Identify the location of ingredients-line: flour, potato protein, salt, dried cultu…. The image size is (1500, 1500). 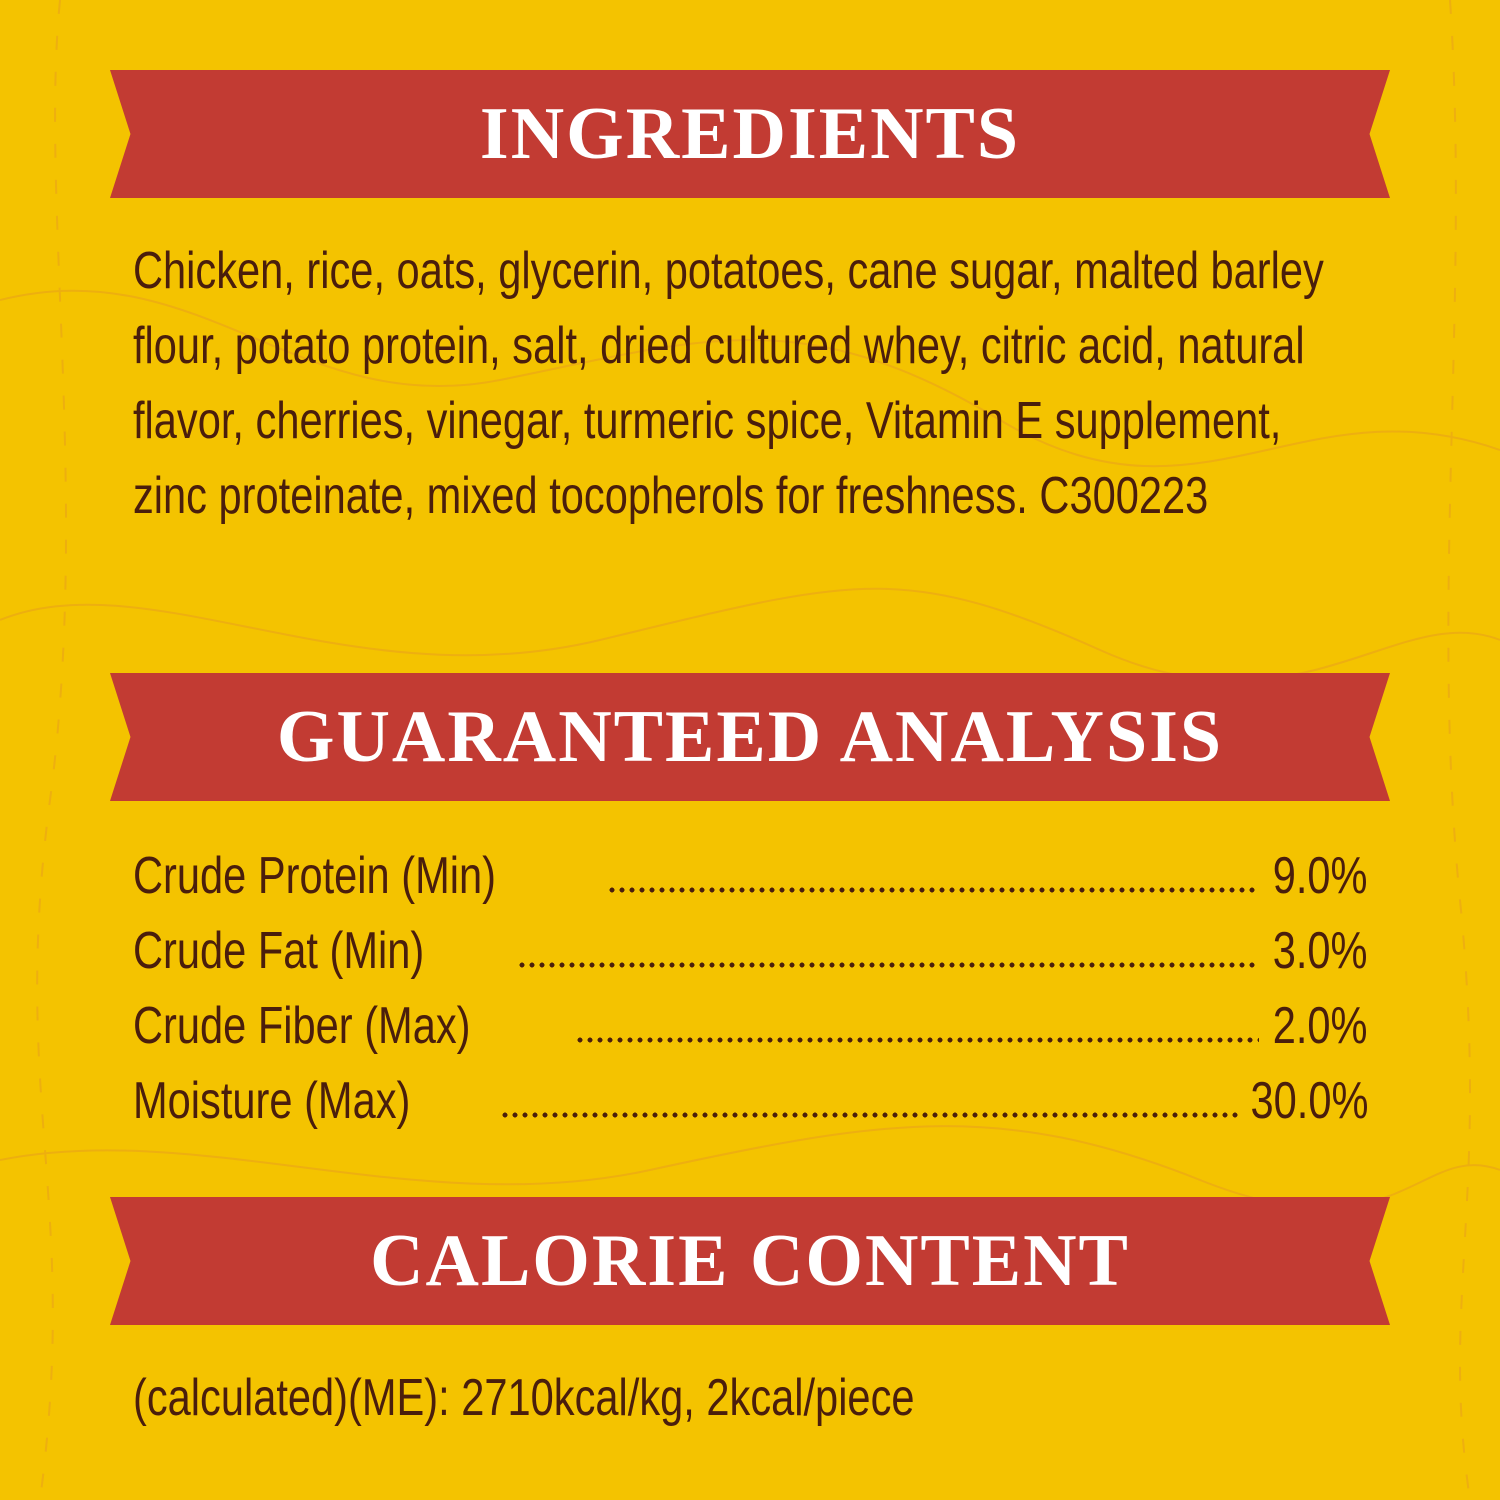
(719, 346).